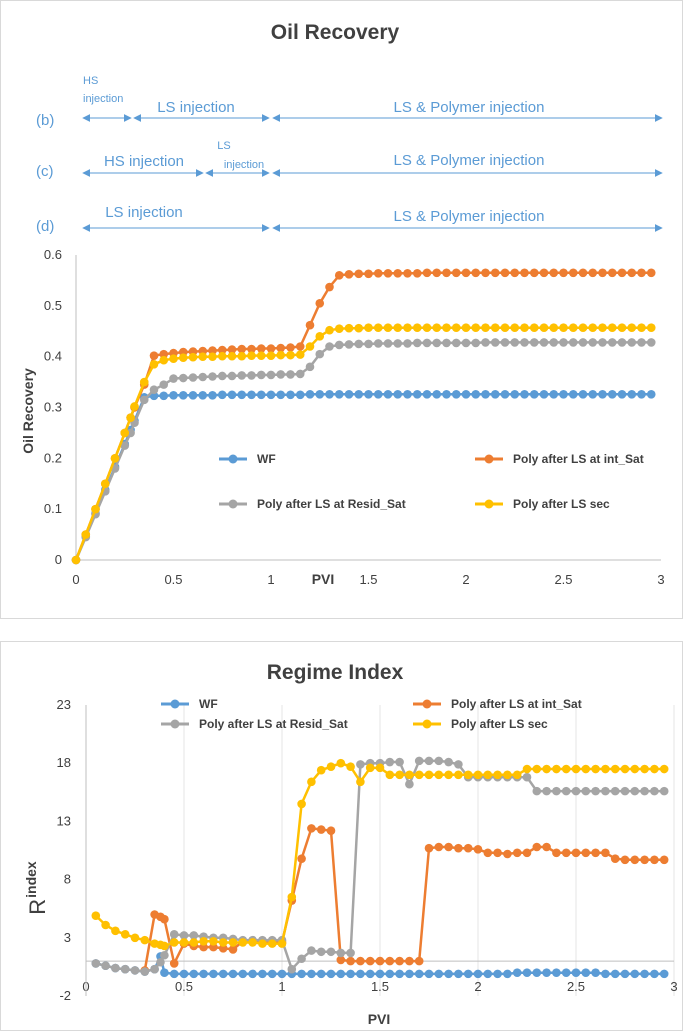 The width and height of the screenshot is (685, 1032). Describe the element at coordinates (673, 986) in the screenshot. I see `x-tick-label: 3` at that location.